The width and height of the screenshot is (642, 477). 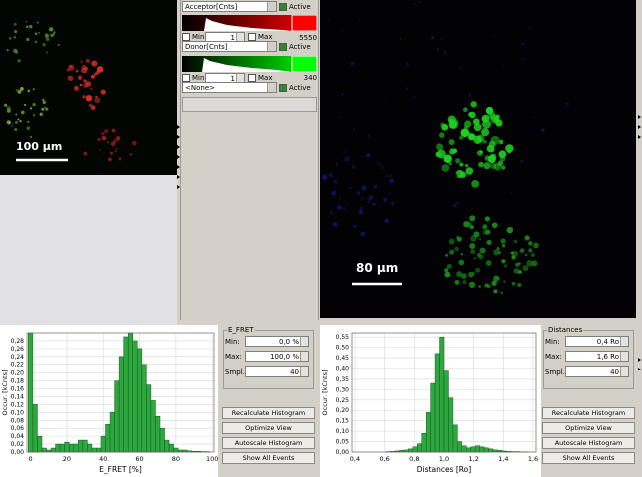 I want to click on channel-select: Acceptor[Cnts], so click(x=229, y=6).